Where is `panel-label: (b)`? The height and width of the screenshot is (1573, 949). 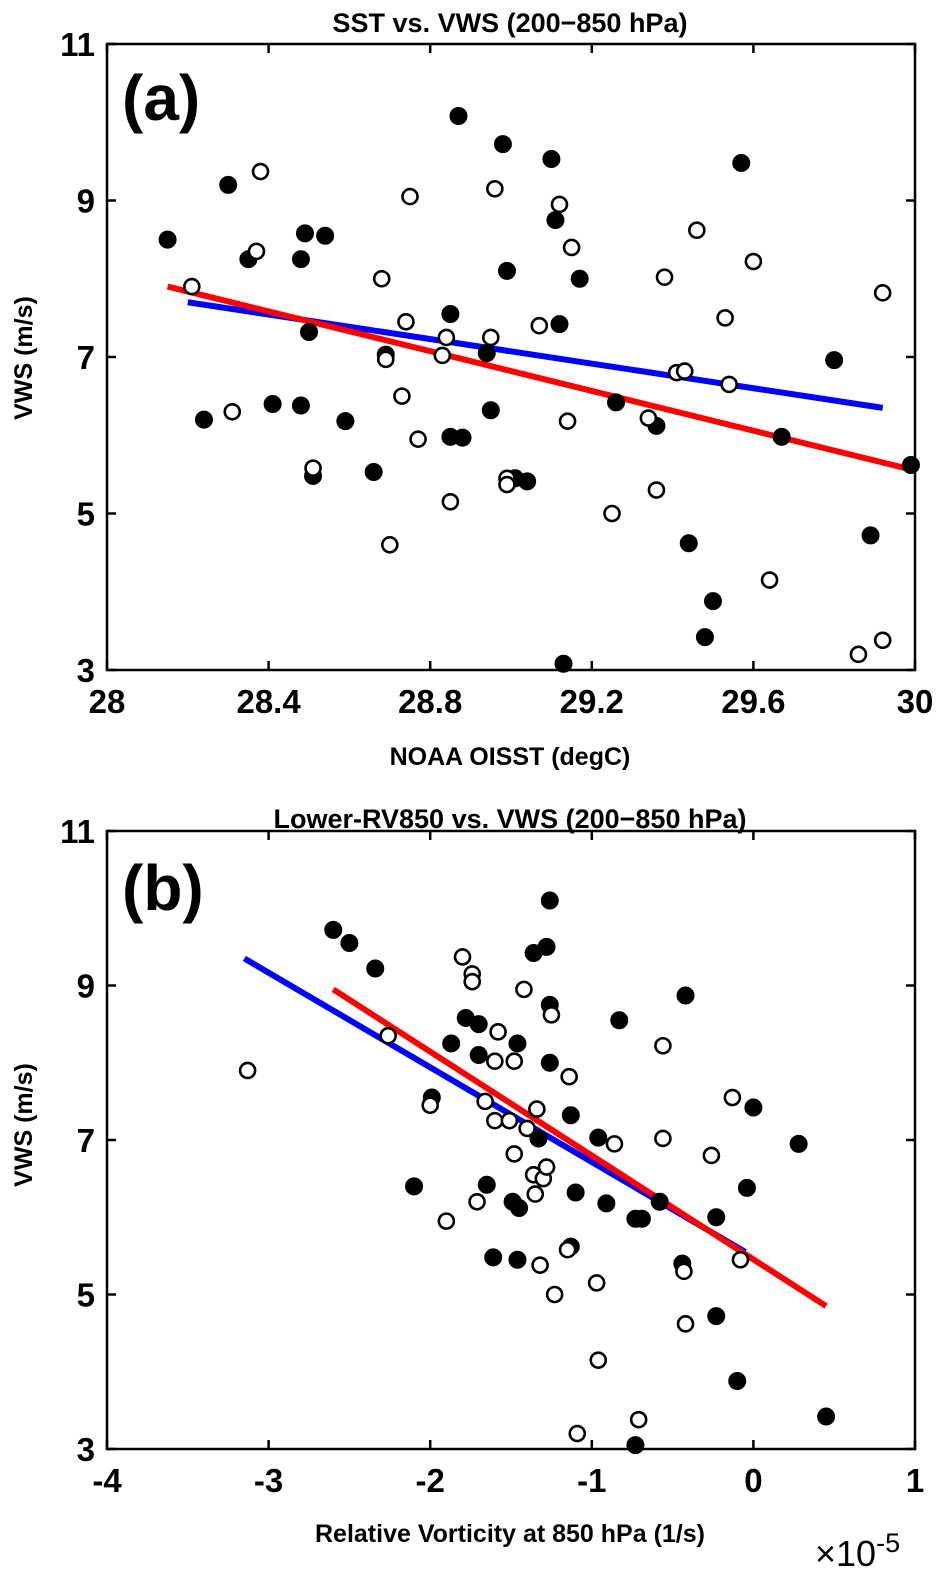 panel-label: (b) is located at coordinates (163, 888).